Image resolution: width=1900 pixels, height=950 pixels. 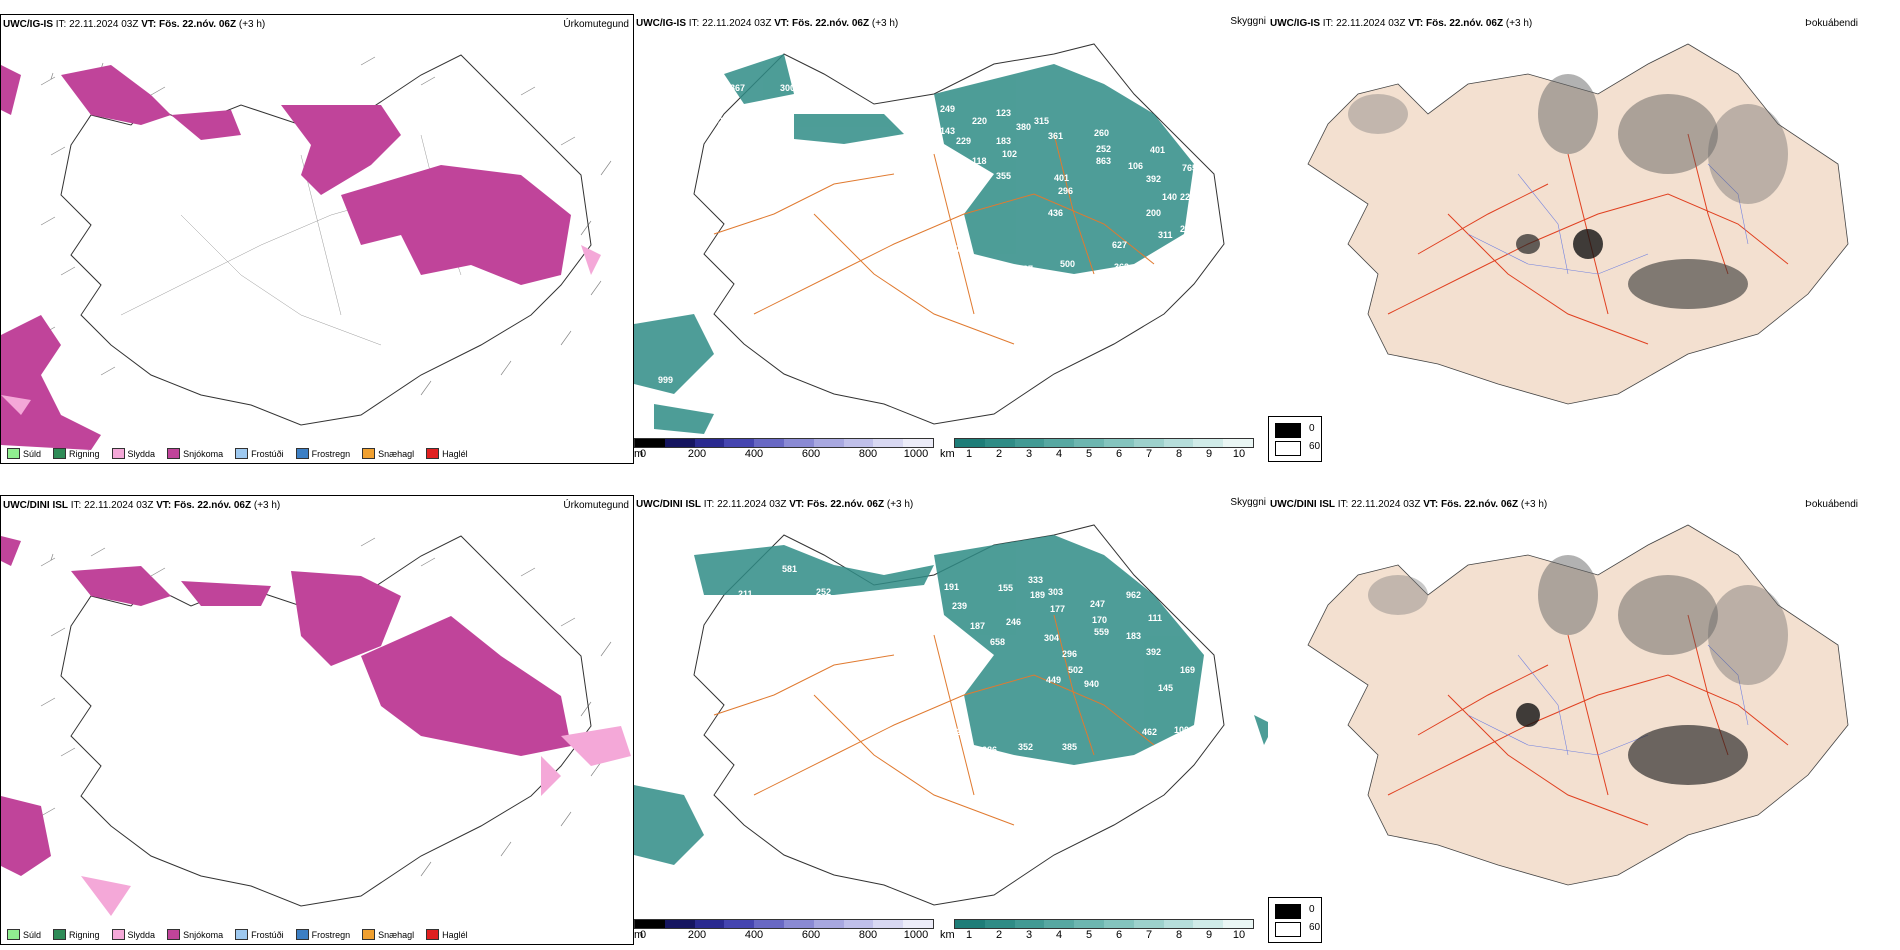 What do you see at coordinates (1041, 121) in the screenshot?
I see `cloud-base-label: 315` at bounding box center [1041, 121].